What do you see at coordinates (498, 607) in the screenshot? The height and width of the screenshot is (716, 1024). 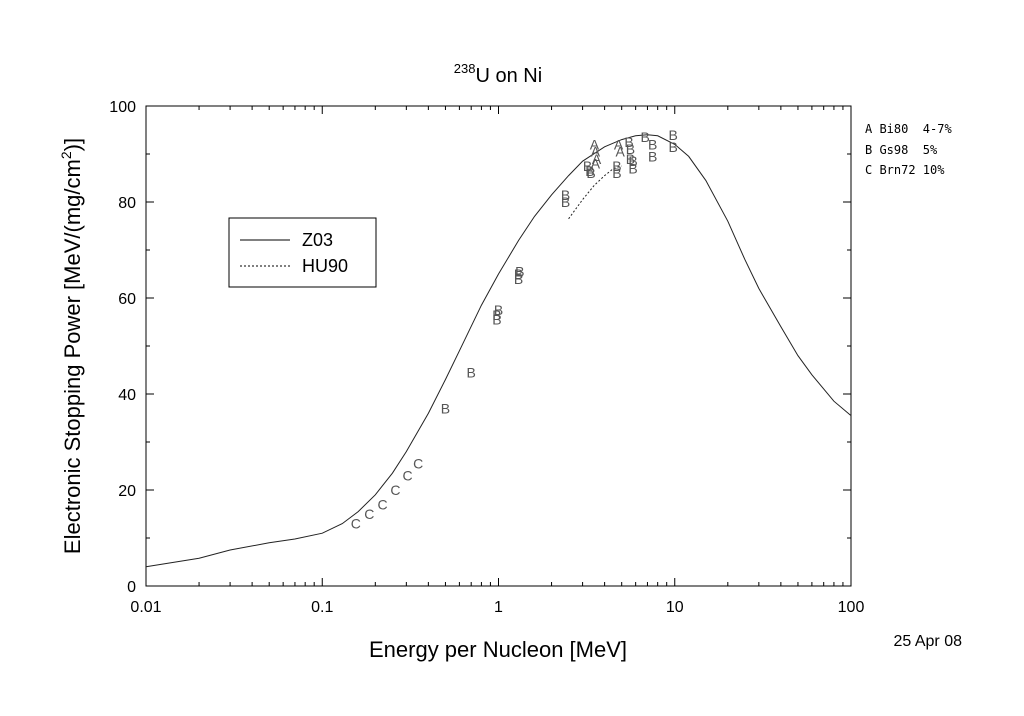 I see `x-tick-label: 1` at bounding box center [498, 607].